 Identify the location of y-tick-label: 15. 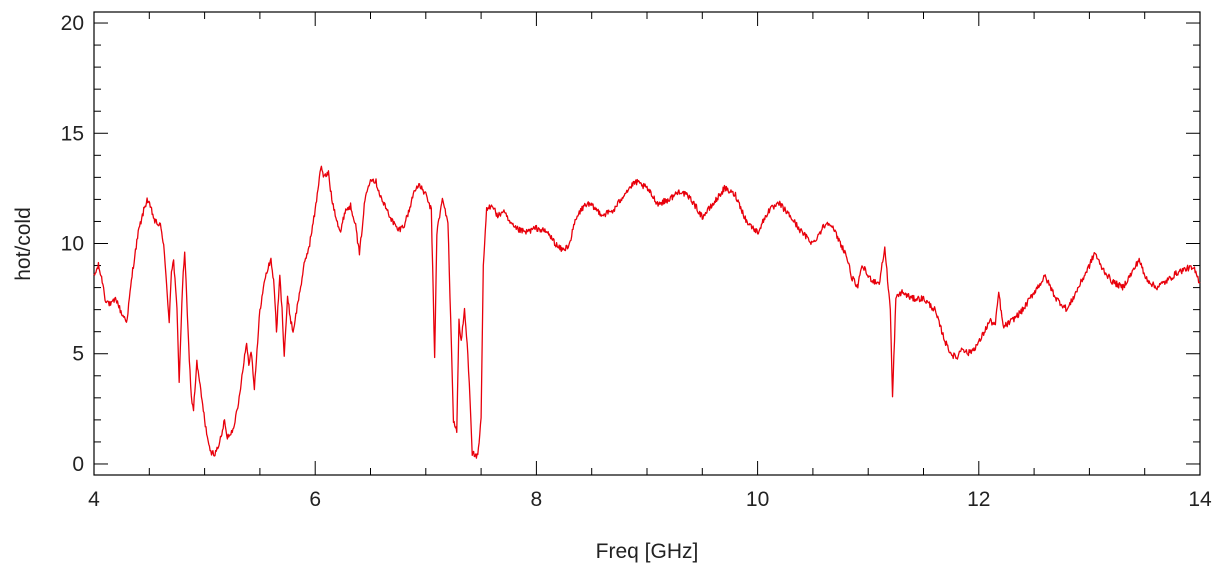
(72, 133).